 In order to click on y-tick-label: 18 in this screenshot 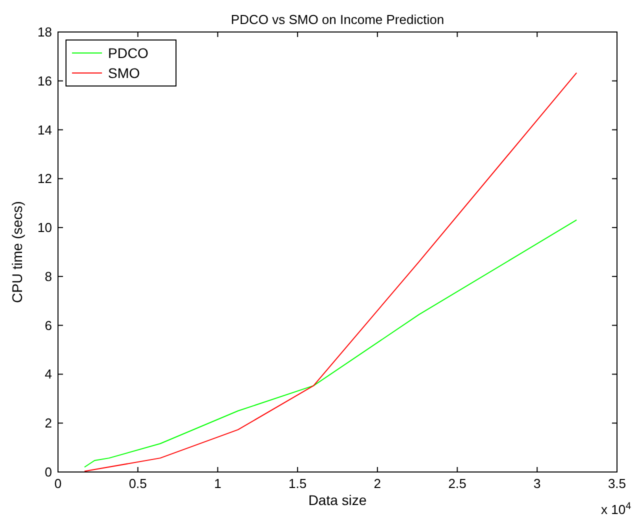, I will do `click(45, 32)`.